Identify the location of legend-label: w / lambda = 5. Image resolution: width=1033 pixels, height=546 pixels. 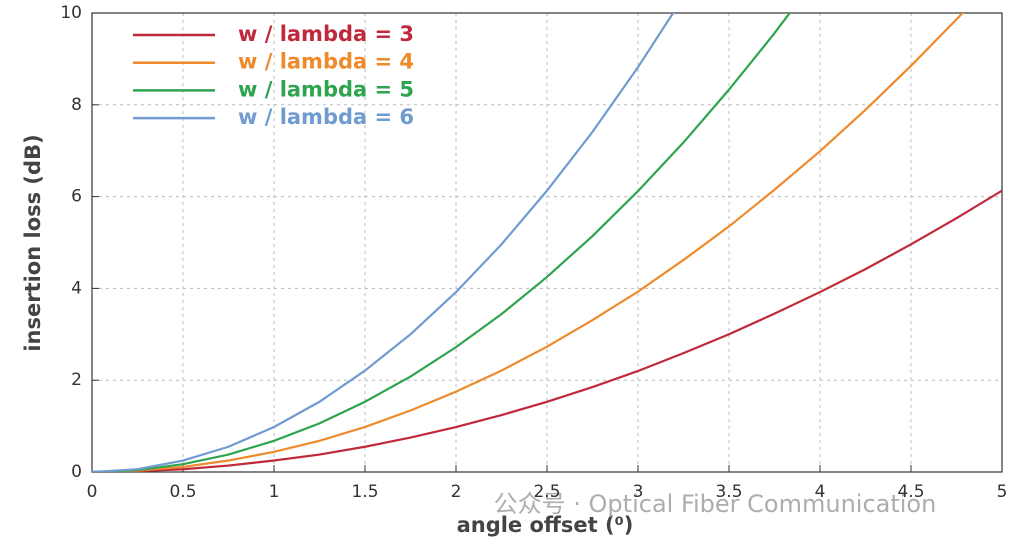
(326, 89).